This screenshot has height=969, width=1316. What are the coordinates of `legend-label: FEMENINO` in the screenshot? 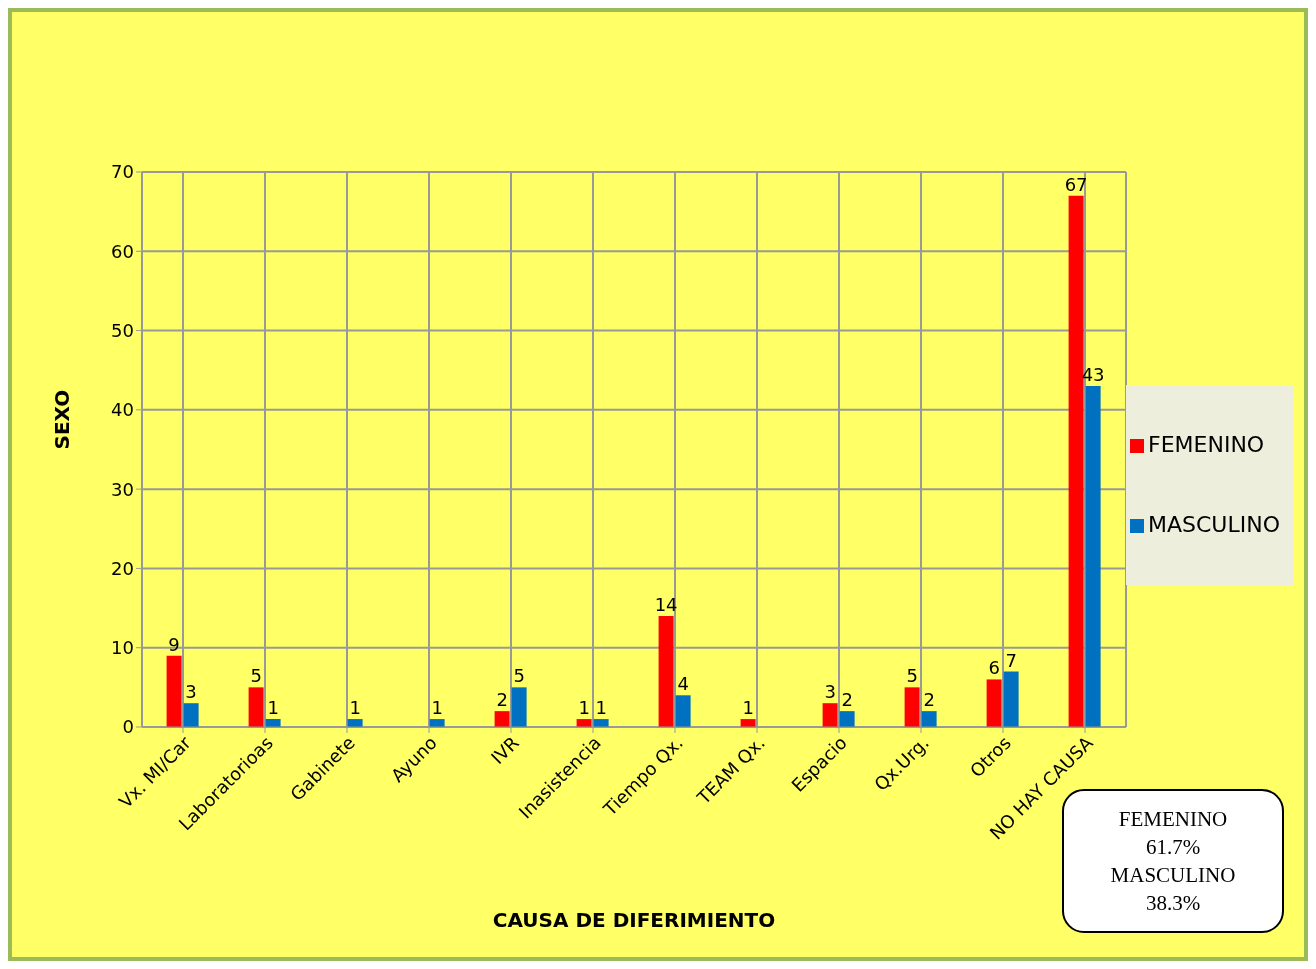 It's located at (1206, 444).